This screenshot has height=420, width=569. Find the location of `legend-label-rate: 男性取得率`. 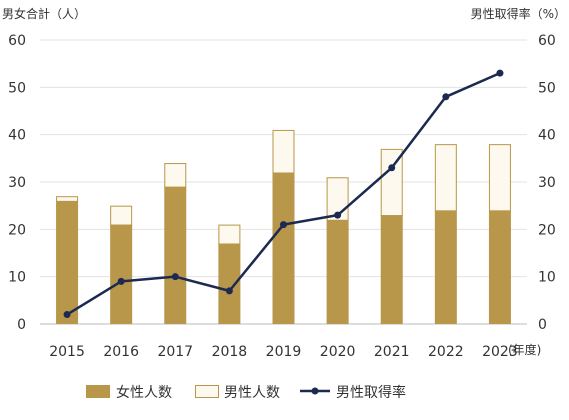

legend-label-rate: 男性取得率 is located at coordinates (371, 392).